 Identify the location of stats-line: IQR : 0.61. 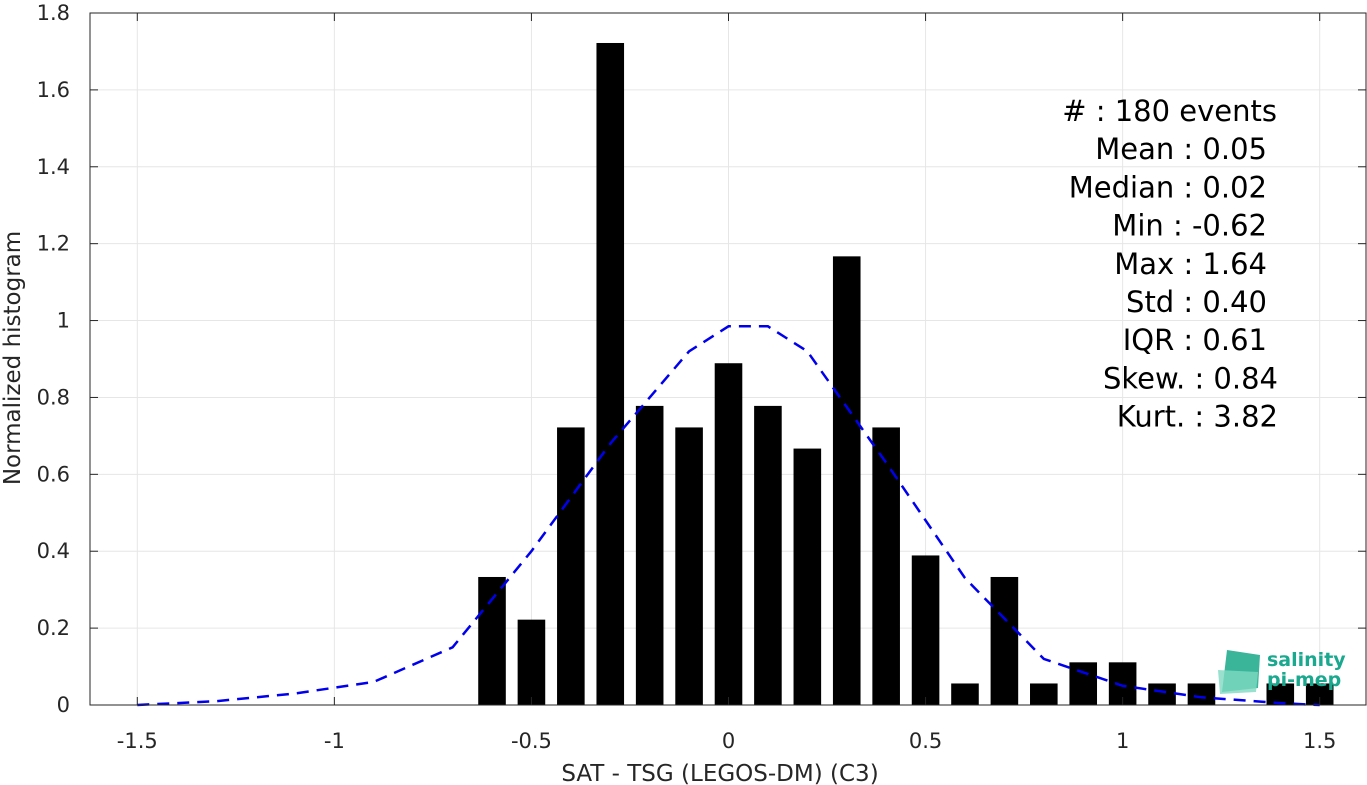
(1195, 340).